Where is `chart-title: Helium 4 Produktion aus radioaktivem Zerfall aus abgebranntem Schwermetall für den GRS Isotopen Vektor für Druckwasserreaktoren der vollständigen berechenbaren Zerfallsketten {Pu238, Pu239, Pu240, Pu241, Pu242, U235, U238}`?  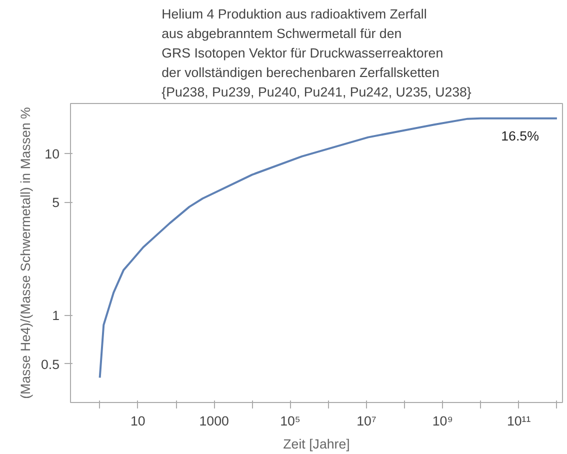 chart-title: Helium 4 Produktion aus radioaktivem Zerfall aus abgebranntem Schwermetall für den GRS Isotopen Vektor für Druckwasserreaktoren der vollständigen berechenbaren Zerfallsketten {Pu238, Pu239, Pu240, Pu241, Pu242, U235, U238} is located at coordinates (317, 53).